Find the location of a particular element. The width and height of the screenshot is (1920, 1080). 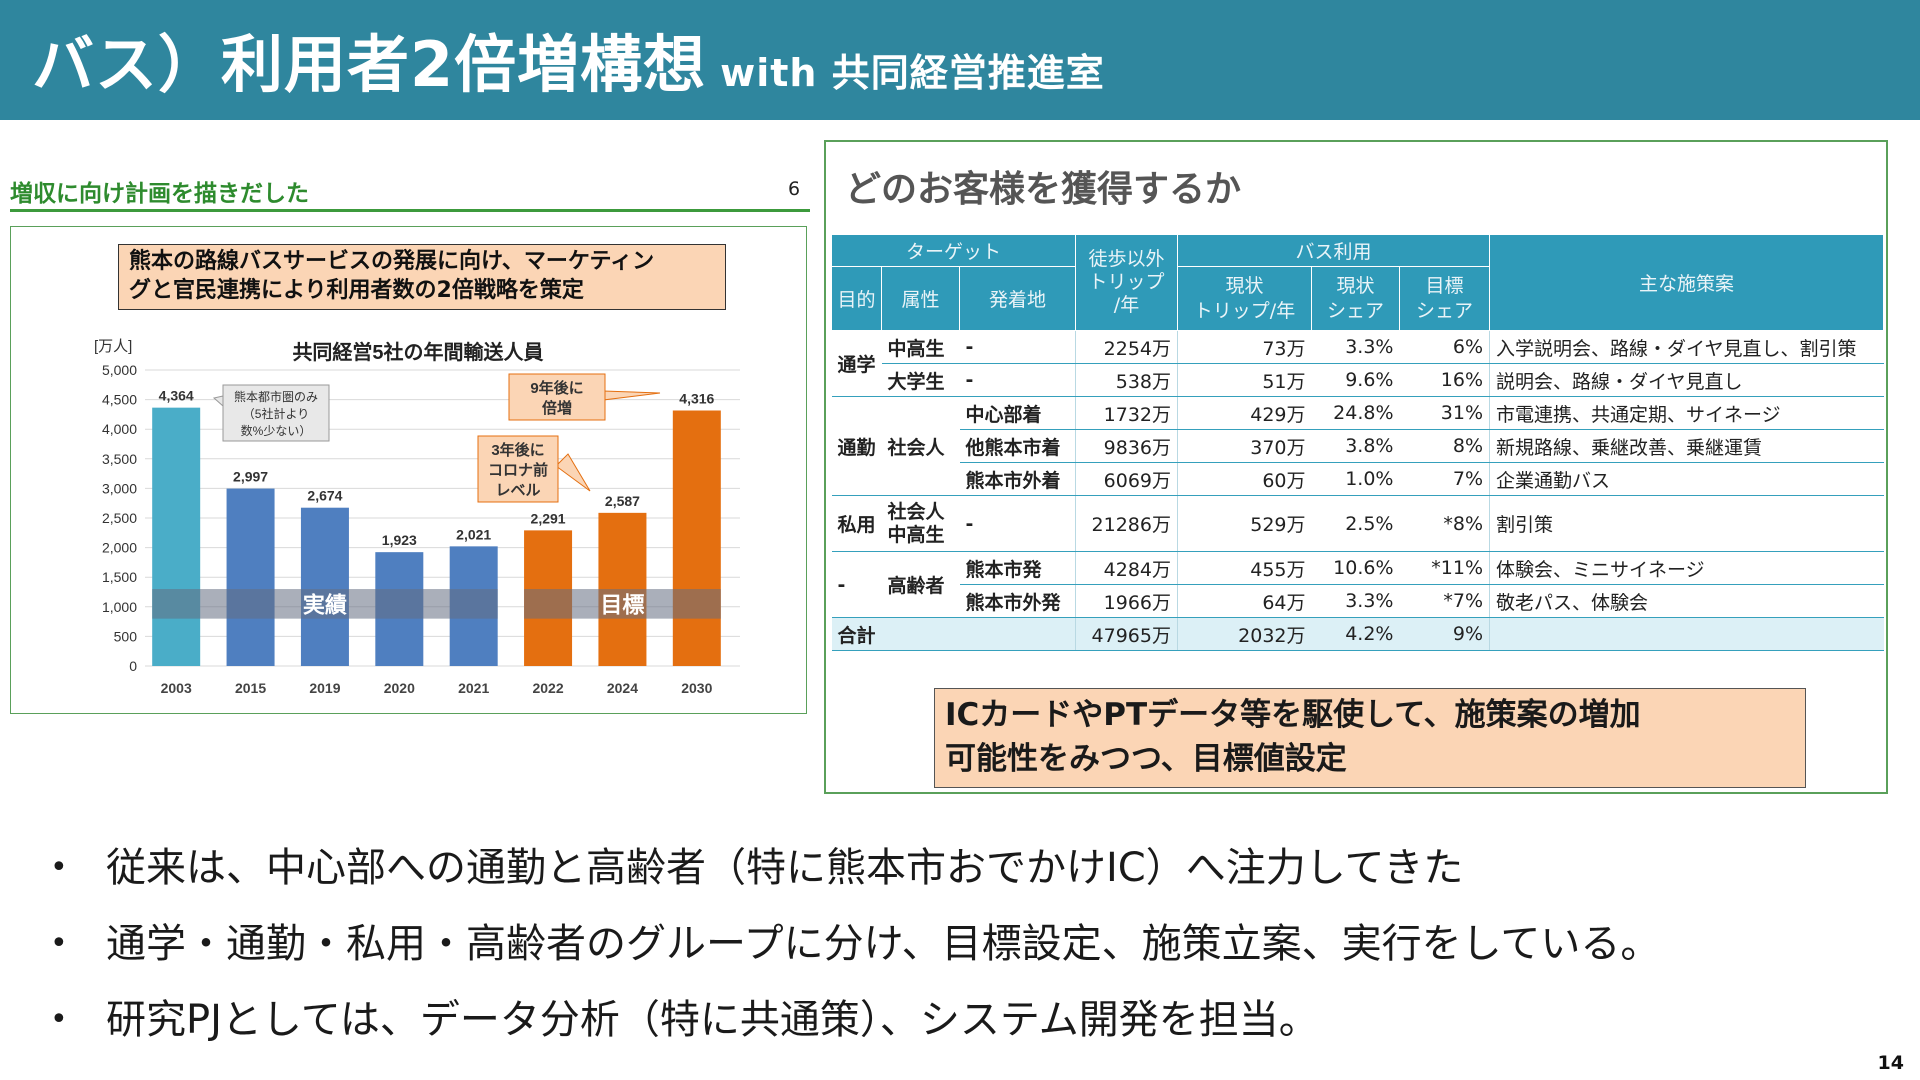

cell-dest: - is located at coordinates (1017, 347).